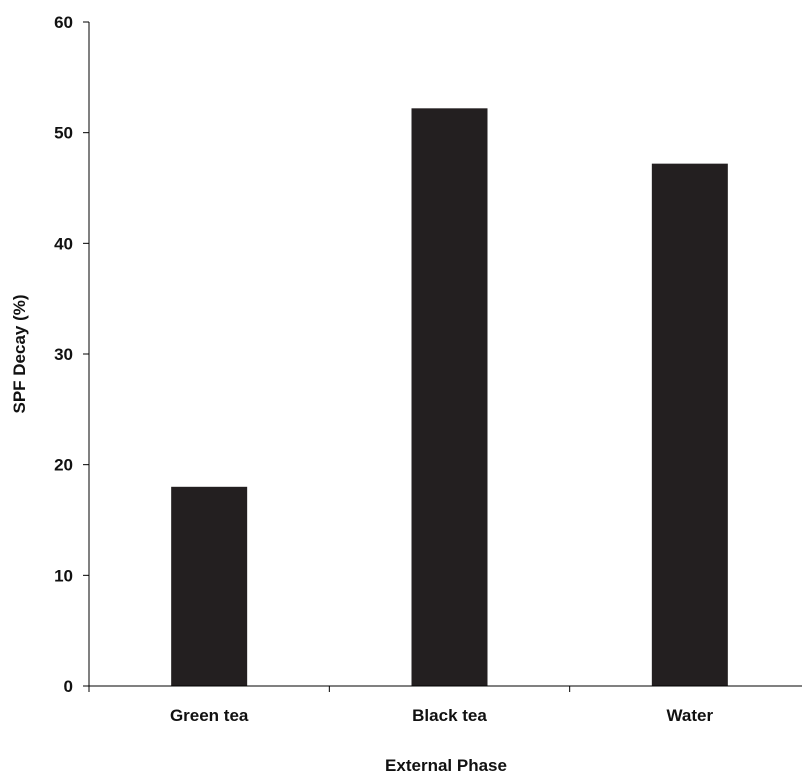 The image size is (803, 777). I want to click on y-tick-label: 60, so click(63, 22).